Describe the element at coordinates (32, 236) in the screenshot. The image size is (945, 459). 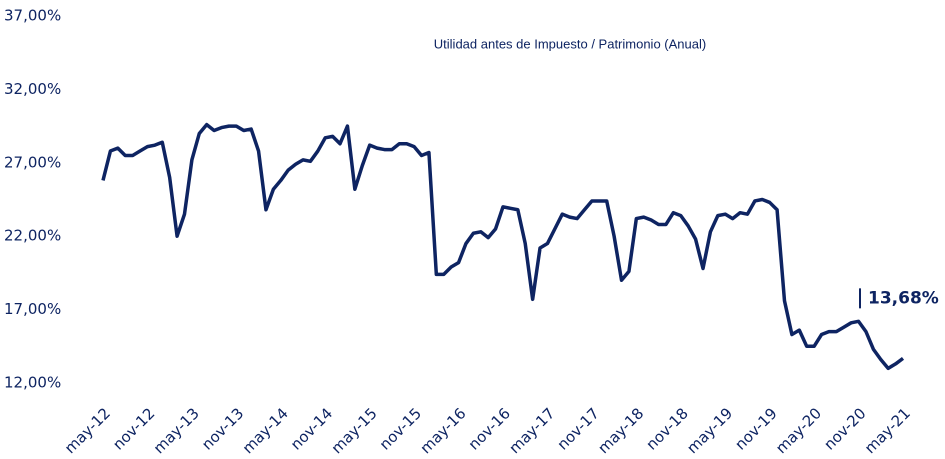
I see `y-tick-label: 22,00%` at that location.